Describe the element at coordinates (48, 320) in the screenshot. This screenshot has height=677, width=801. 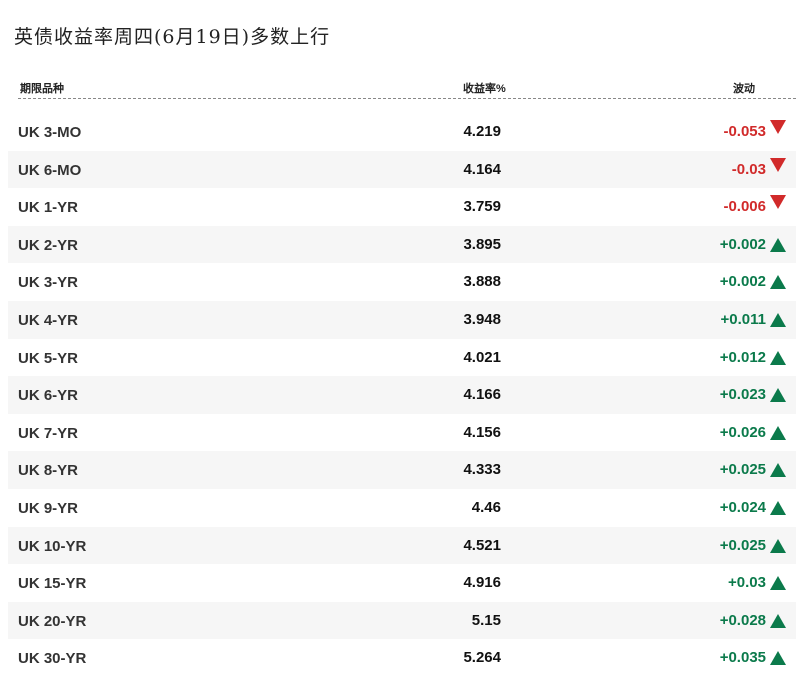
I see `term-name: UK 4-YR` at that location.